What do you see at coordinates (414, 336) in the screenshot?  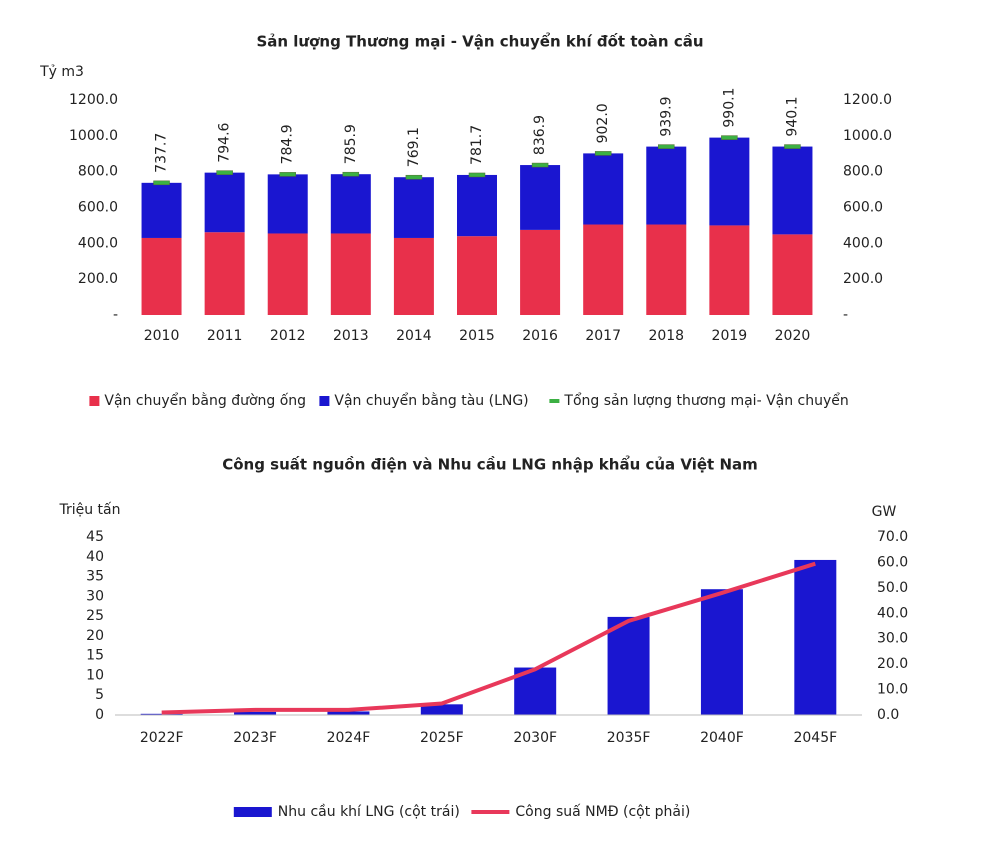 I see `x-tick-label: 2014` at bounding box center [414, 336].